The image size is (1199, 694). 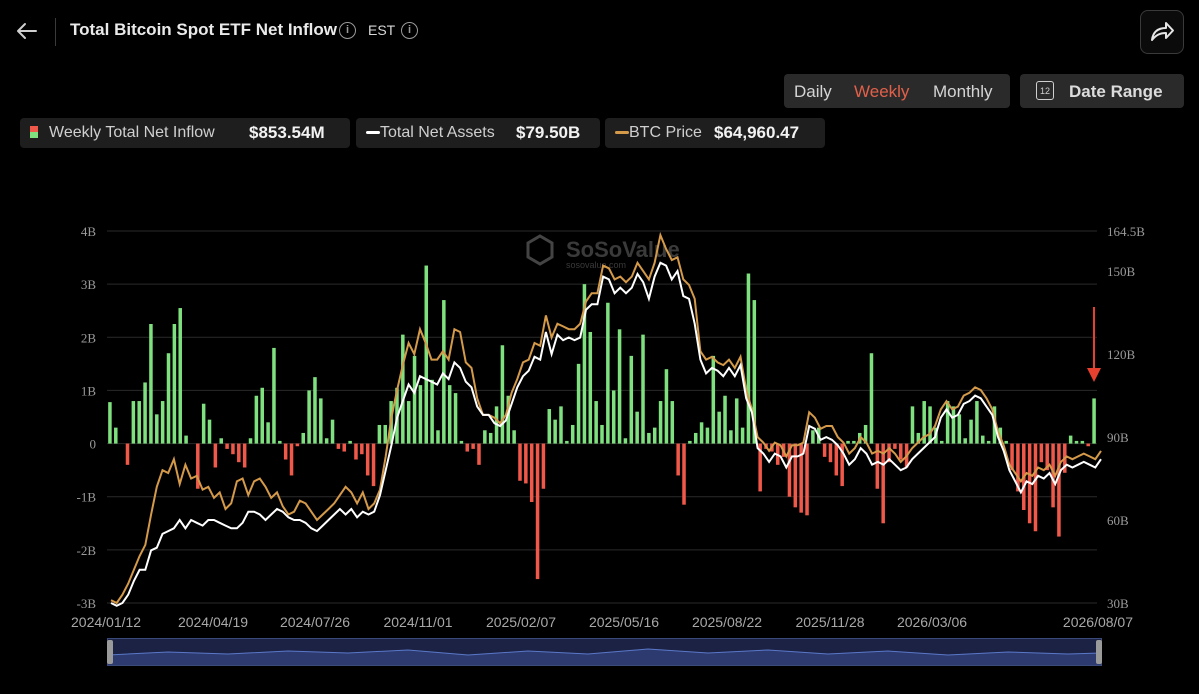 I want to click on tab-daily: Daily, so click(x=813, y=91).